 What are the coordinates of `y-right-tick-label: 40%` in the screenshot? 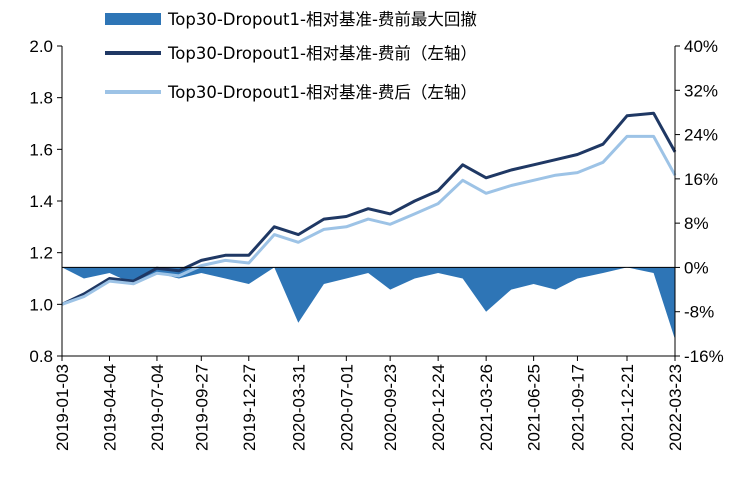 It's located at (701, 46).